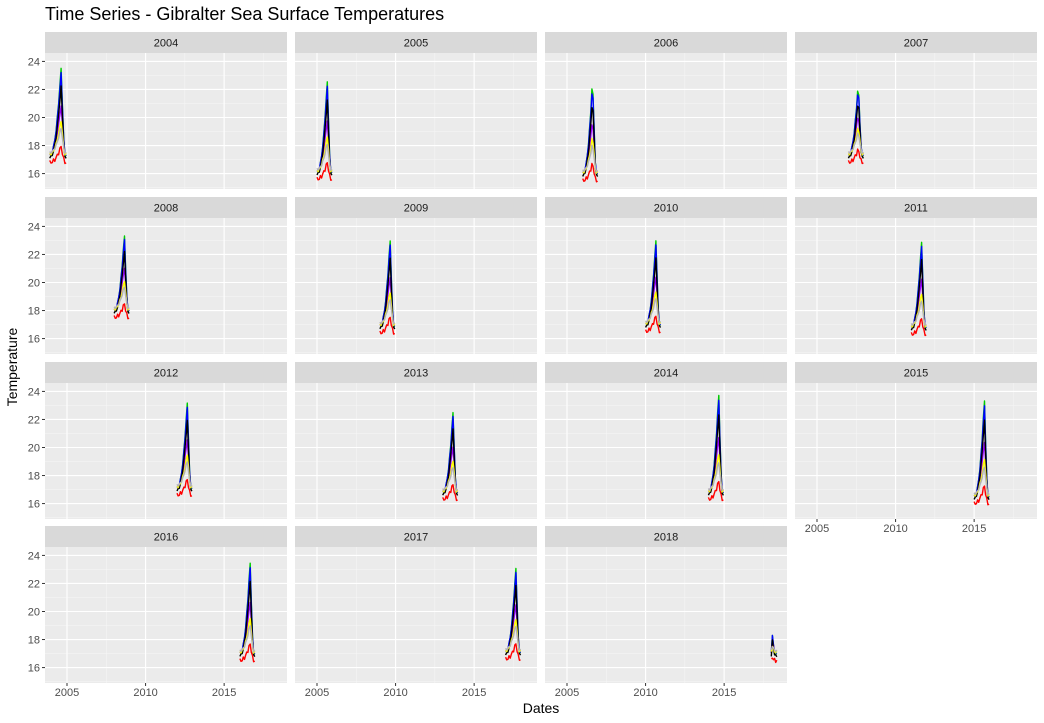 This screenshot has height=723, width=1044. I want to click on facet-panel: 2011, so click(916, 275).